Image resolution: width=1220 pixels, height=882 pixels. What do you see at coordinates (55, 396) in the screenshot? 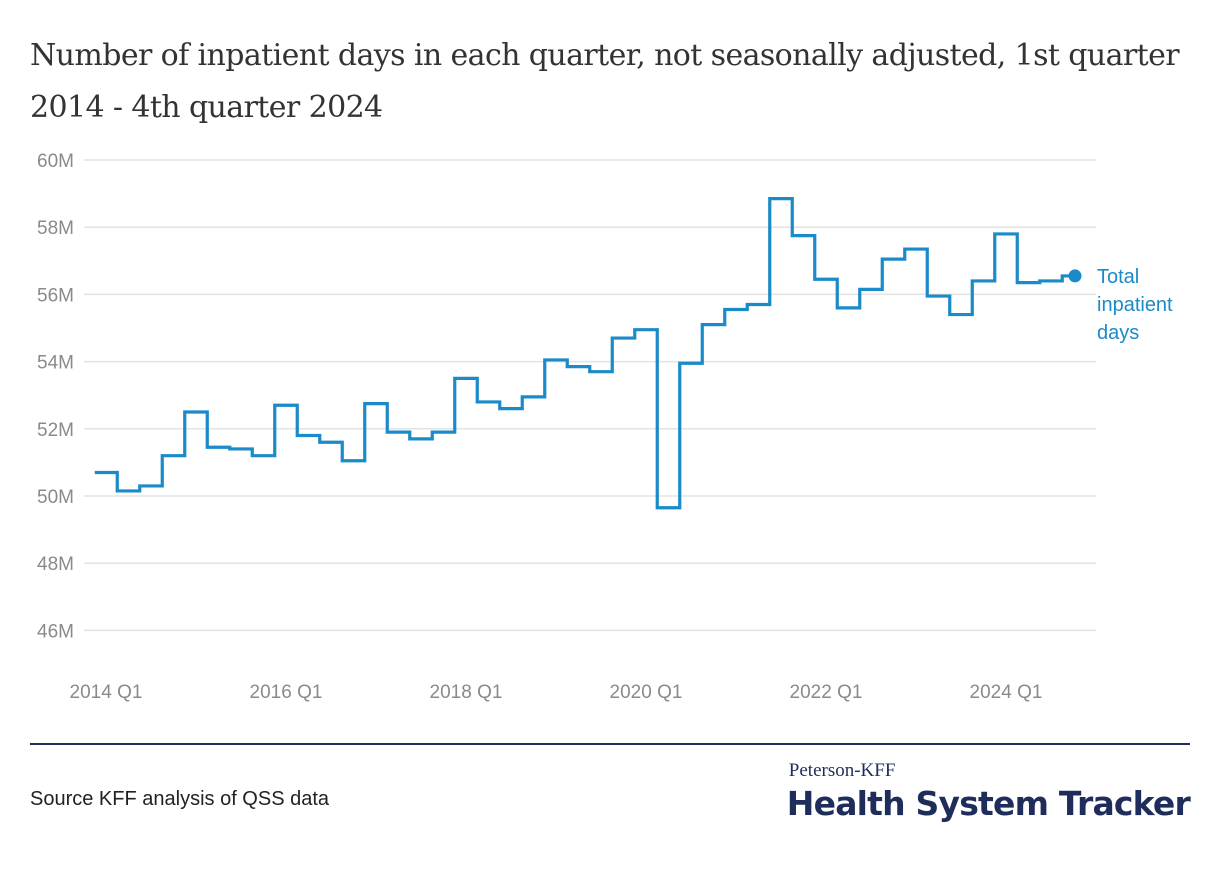
I see `y-axis-tick-labels: 46M 48M 50M 52M 54M 56M 58M 60M` at bounding box center [55, 396].